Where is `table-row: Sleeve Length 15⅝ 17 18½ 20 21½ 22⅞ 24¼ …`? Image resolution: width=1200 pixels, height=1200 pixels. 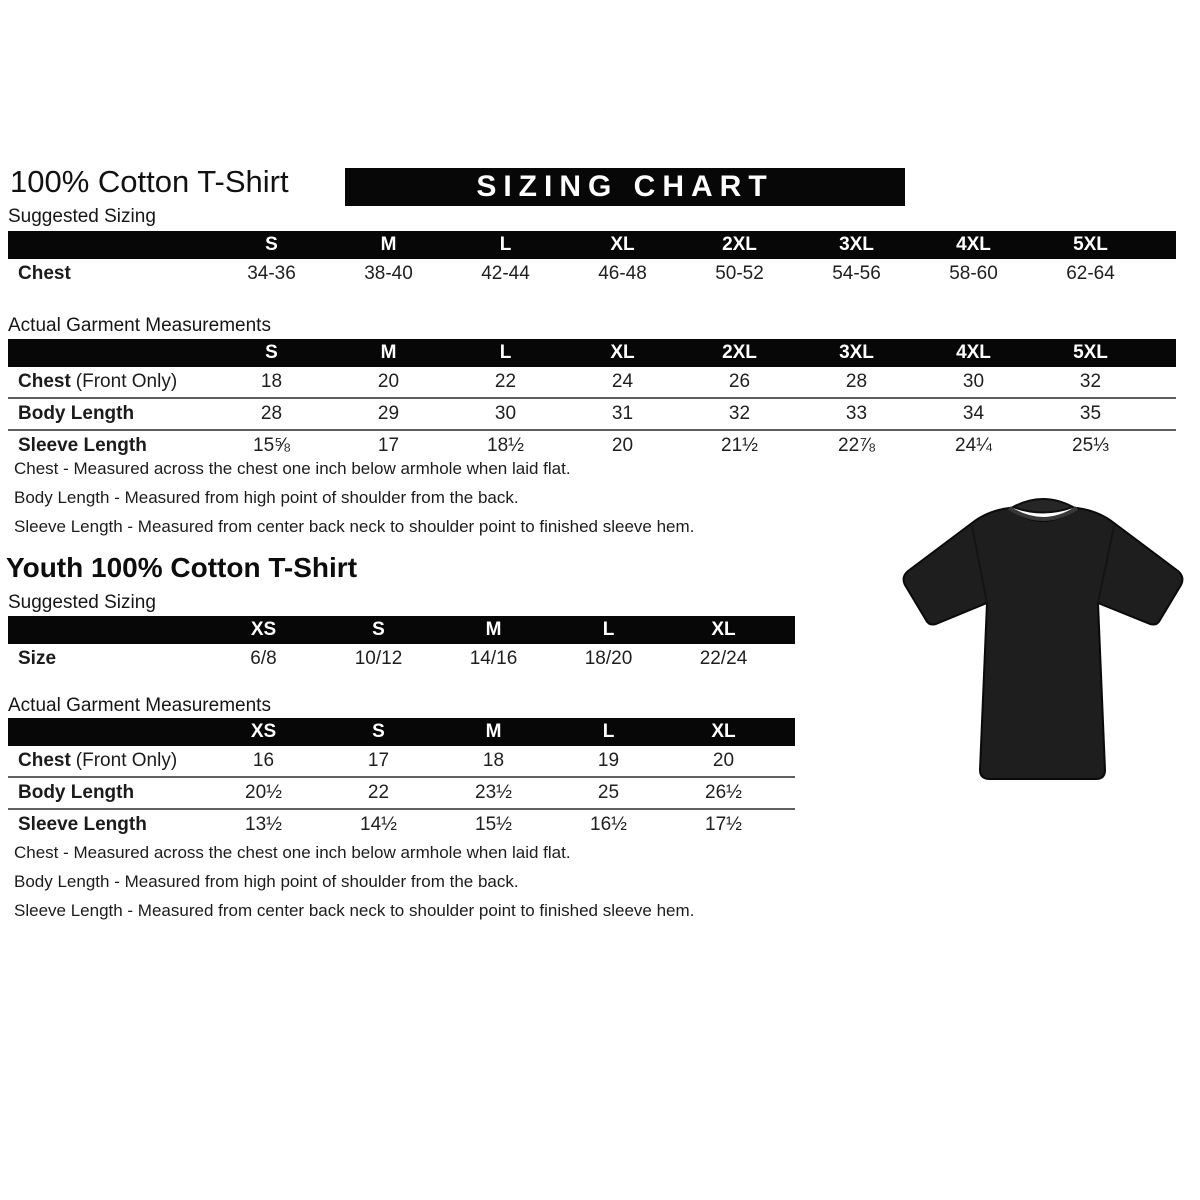
table-row: Sleeve Length 15⅝ 17 18½ 20 21½ 22⅞ 24¼ … is located at coordinates (592, 445).